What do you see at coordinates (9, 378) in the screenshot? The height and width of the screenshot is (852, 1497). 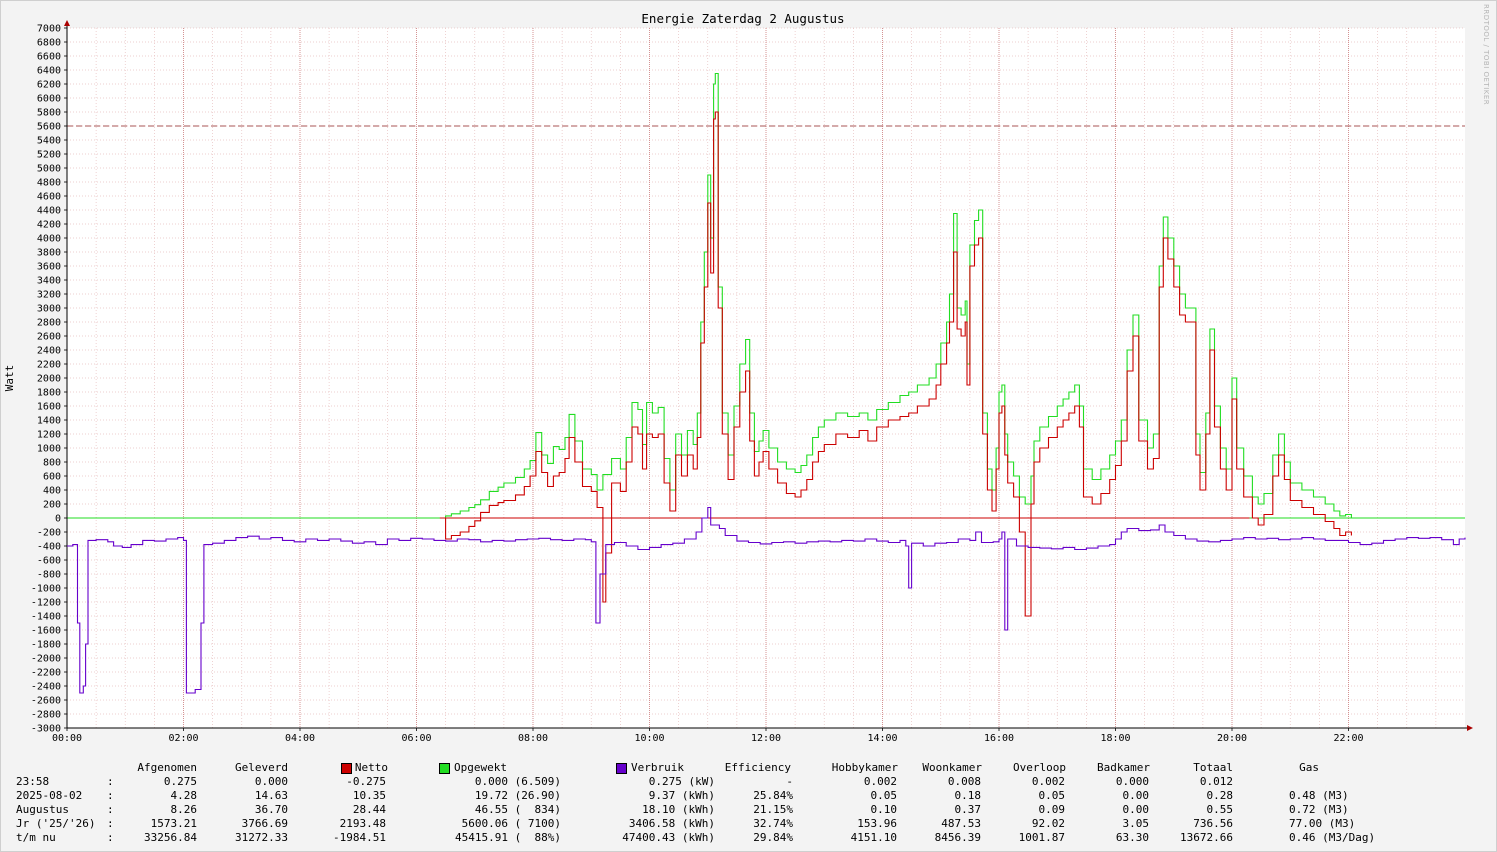 I see `y-axis-label: Watt` at bounding box center [9, 378].